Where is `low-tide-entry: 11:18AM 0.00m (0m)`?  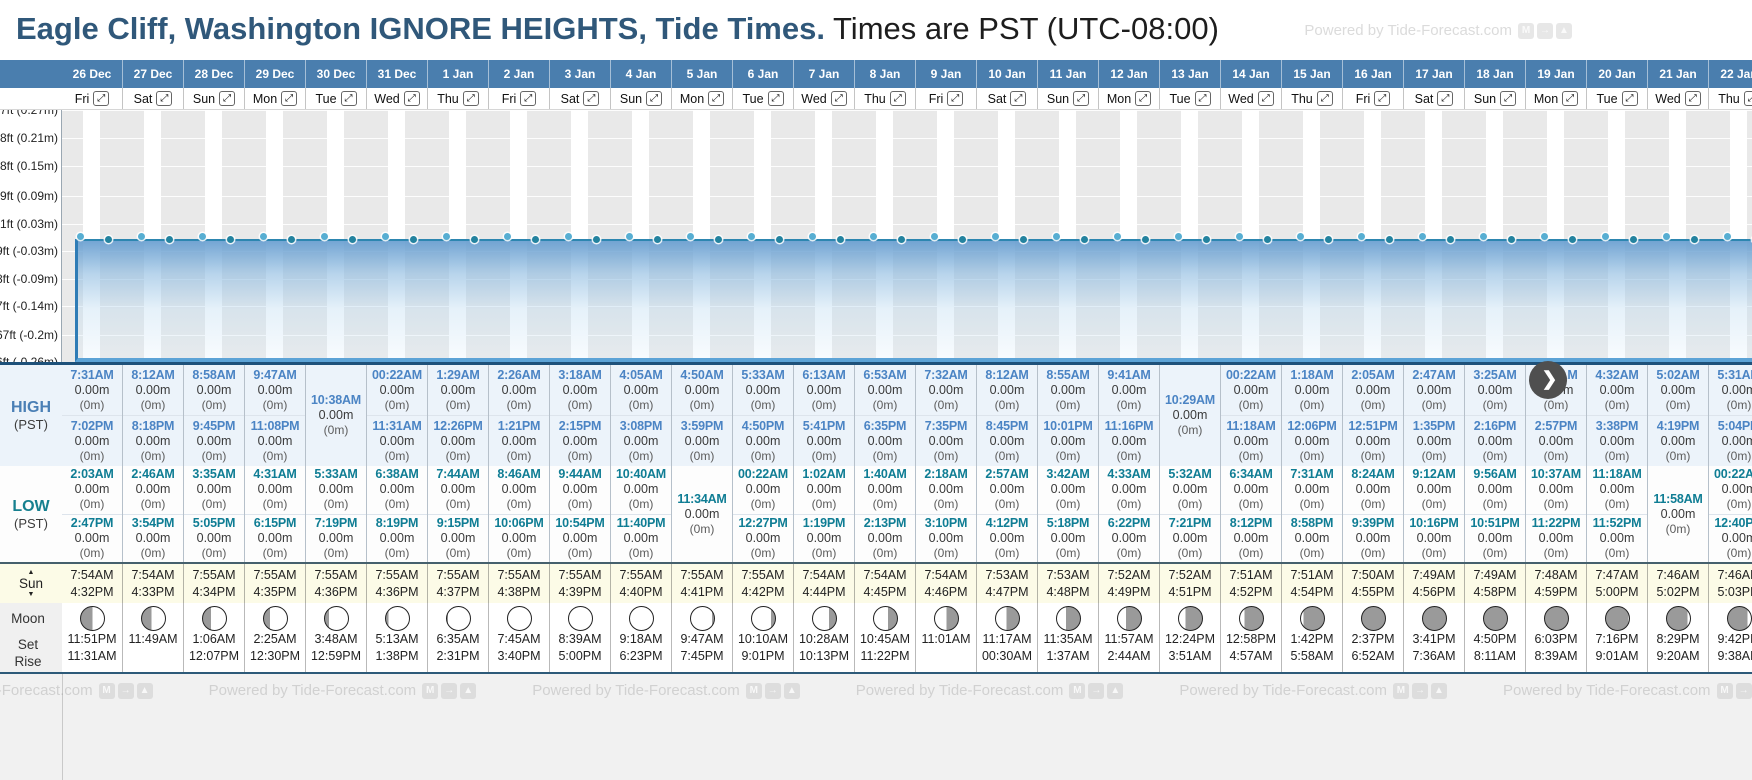
low-tide-entry: 11:18AM 0.00m (0m) is located at coordinates (1617, 490).